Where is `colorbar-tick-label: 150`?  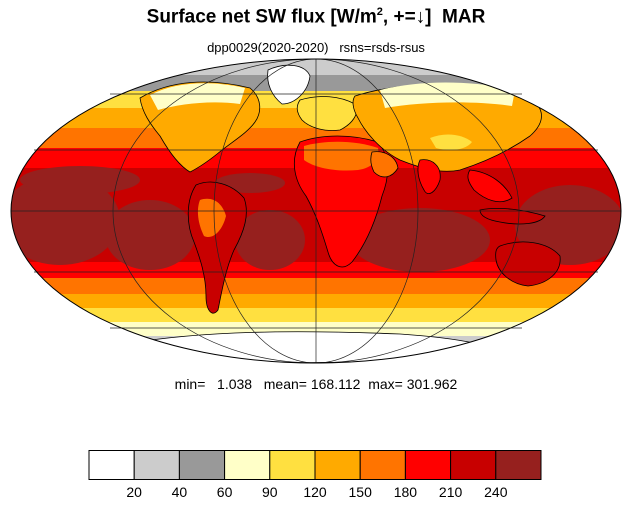 colorbar-tick-label: 150 is located at coordinates (360, 492).